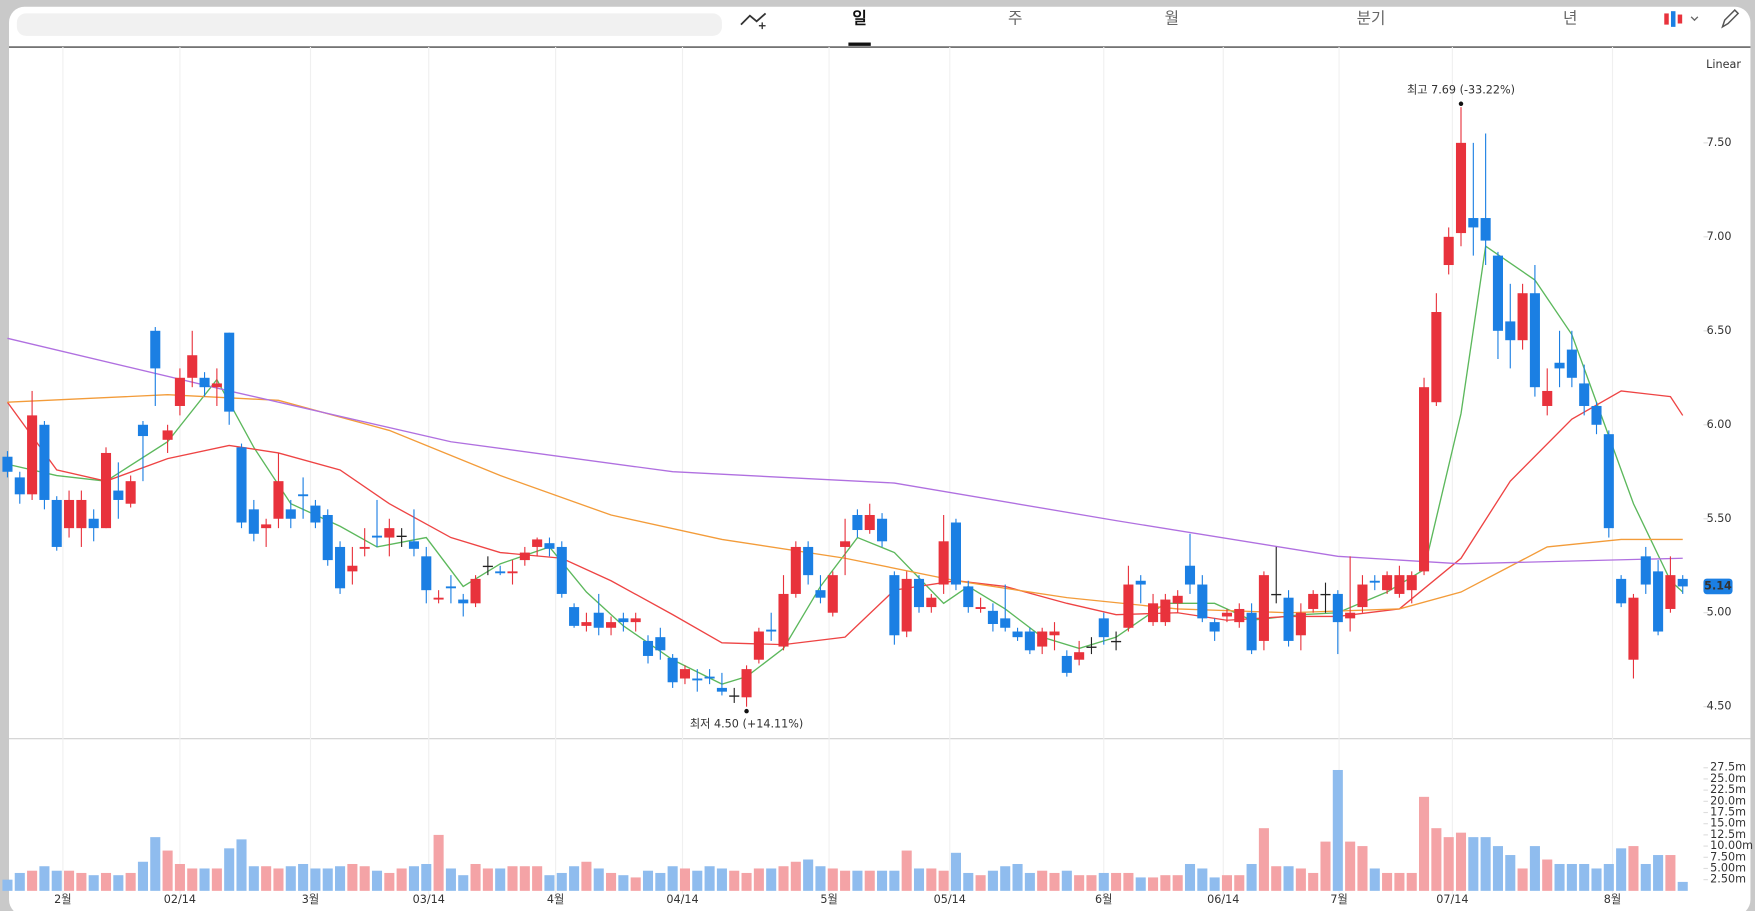 This screenshot has height=911, width=1755. I want to click on tab: 일, so click(859, 18).